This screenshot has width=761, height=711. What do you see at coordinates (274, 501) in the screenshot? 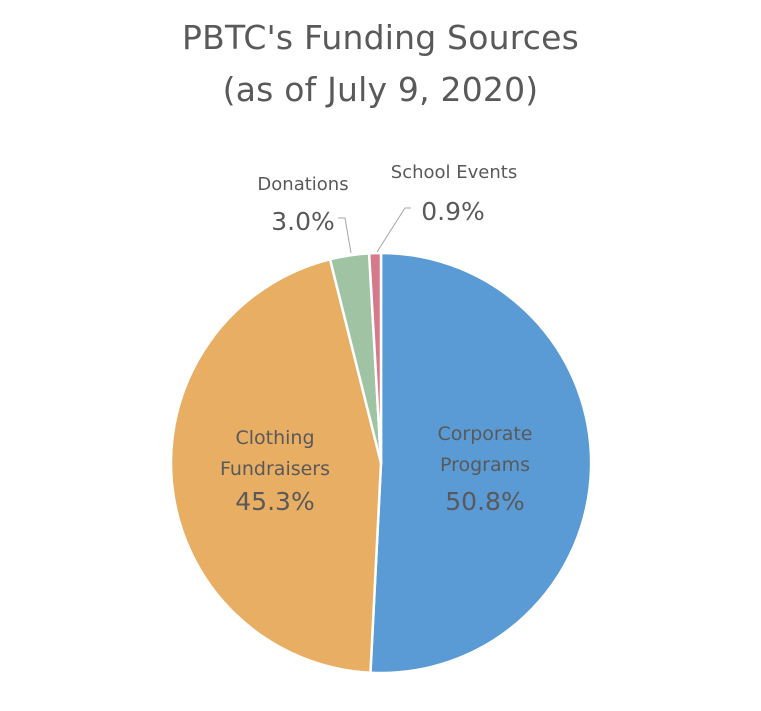
I see `slice-value-label-1: 45.3%` at bounding box center [274, 501].